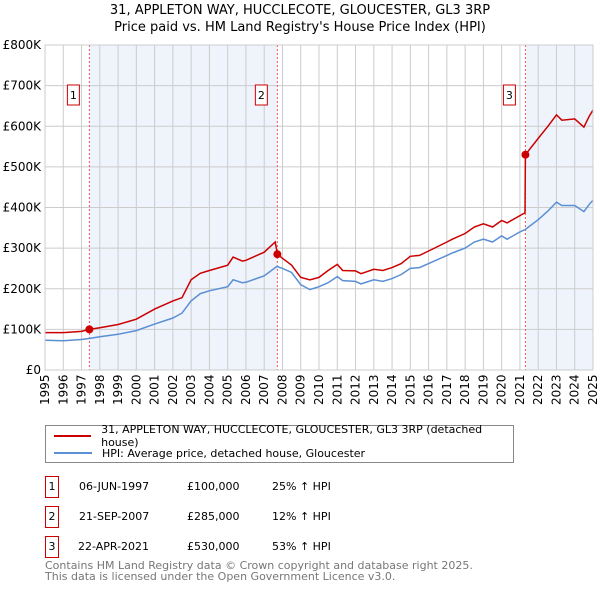 The height and width of the screenshot is (590, 600). What do you see at coordinates (52, 487) in the screenshot?
I see `sale-badge: 1` at bounding box center [52, 487].